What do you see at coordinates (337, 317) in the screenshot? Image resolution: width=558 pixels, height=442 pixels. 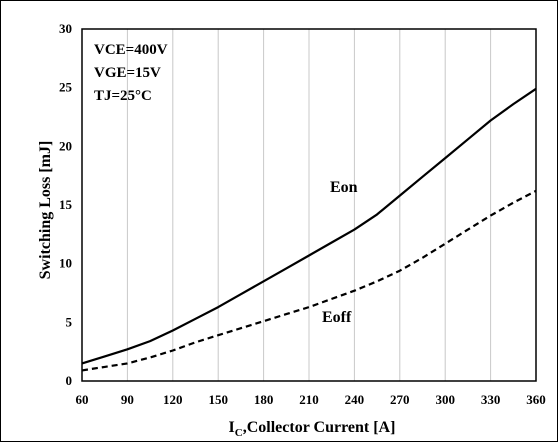 I see `series-label-eoff: Eoff` at bounding box center [337, 317].